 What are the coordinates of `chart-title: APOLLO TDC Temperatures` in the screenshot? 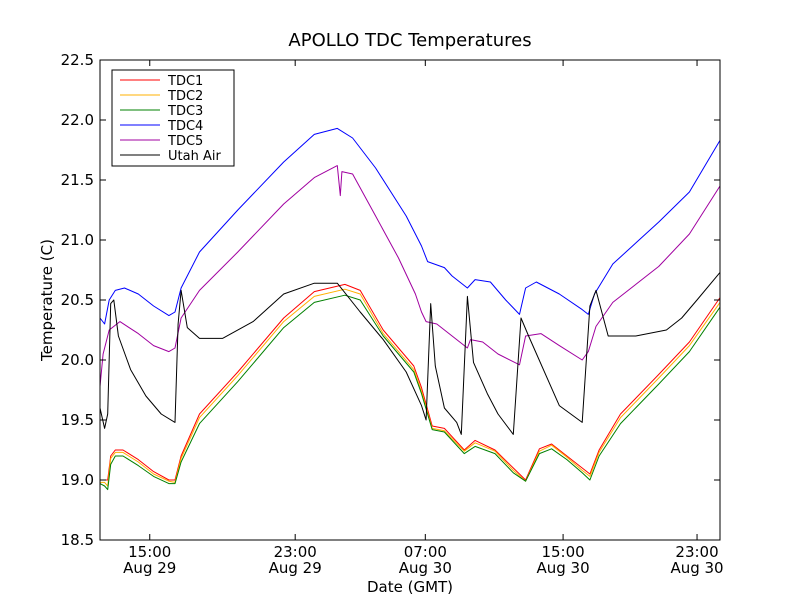 It's located at (409, 40).